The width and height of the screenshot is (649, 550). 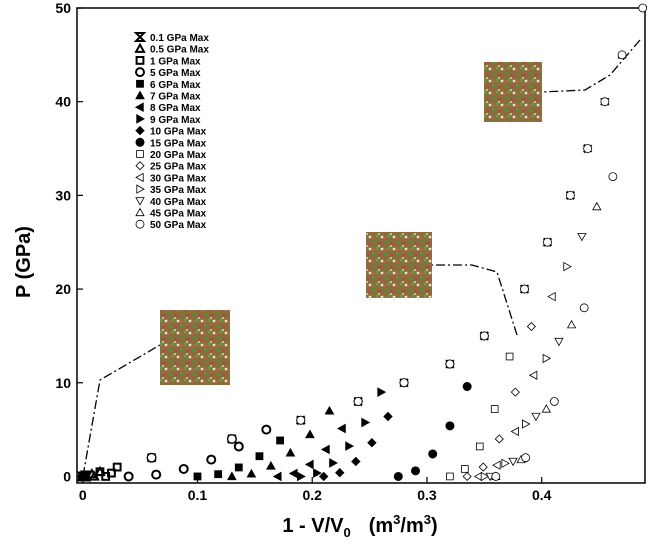 What do you see at coordinates (312, 495) in the screenshot?
I see `x-tick-label: 0.2` at bounding box center [312, 495].